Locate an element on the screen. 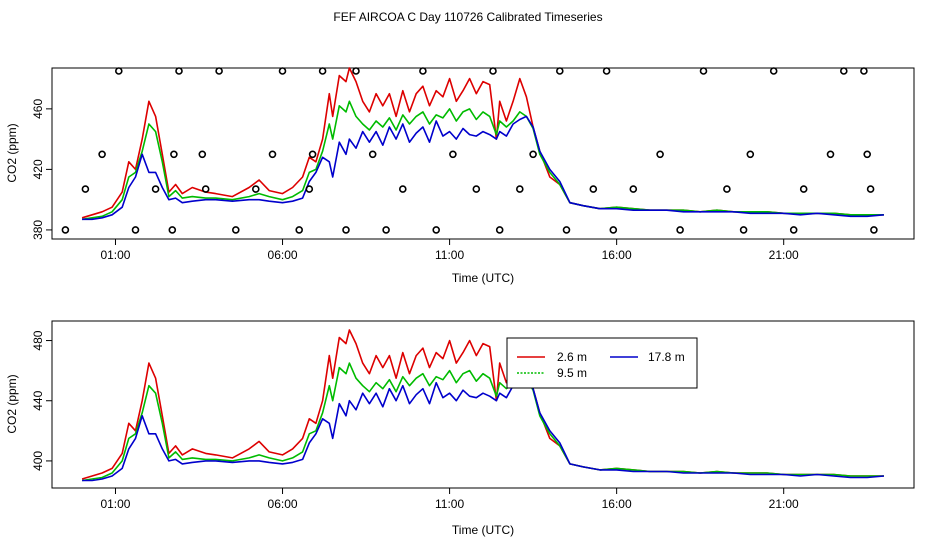 The image size is (936, 540). legend: 2.6 m 9.5 m 17.8 m is located at coordinates (602, 363).